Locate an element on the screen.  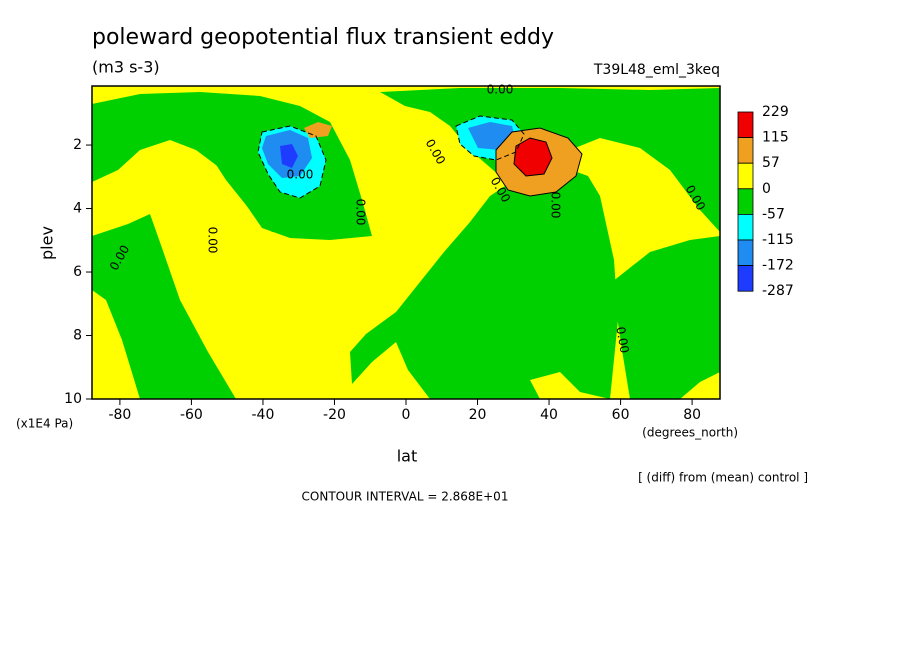
y-tick-label: 6 is located at coordinates (77, 272).